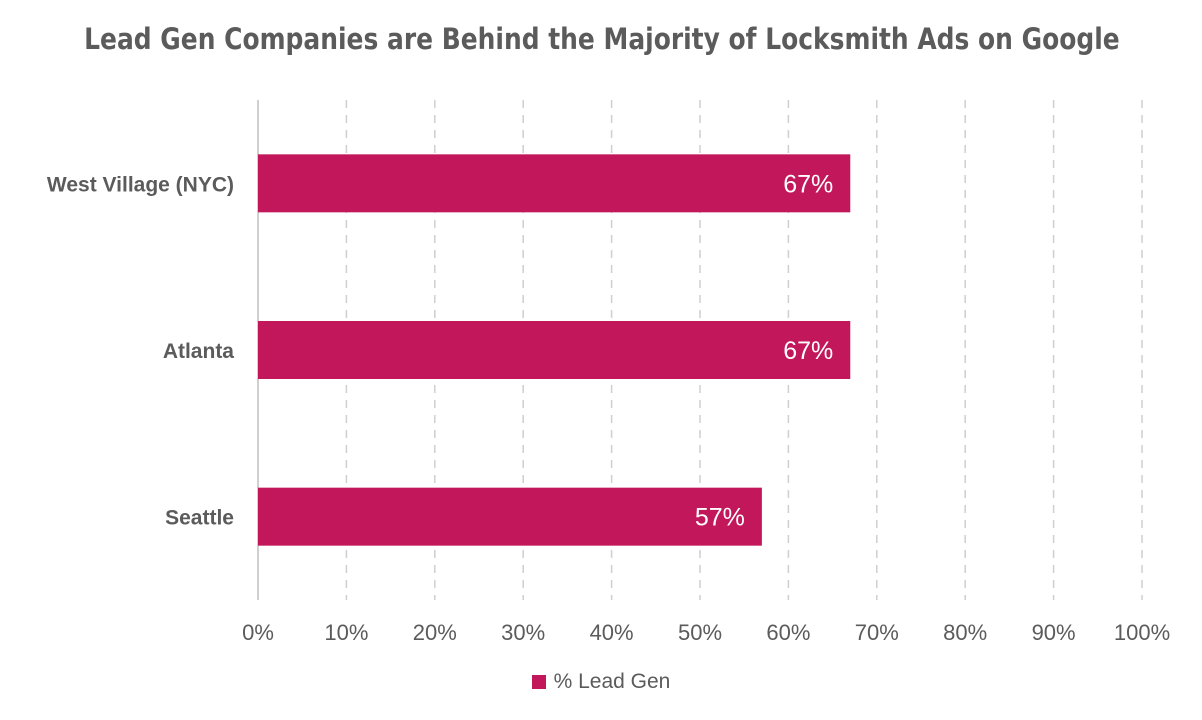 The height and width of the screenshot is (720, 1202). I want to click on x-tick-label-70: 70%, so click(877, 632).